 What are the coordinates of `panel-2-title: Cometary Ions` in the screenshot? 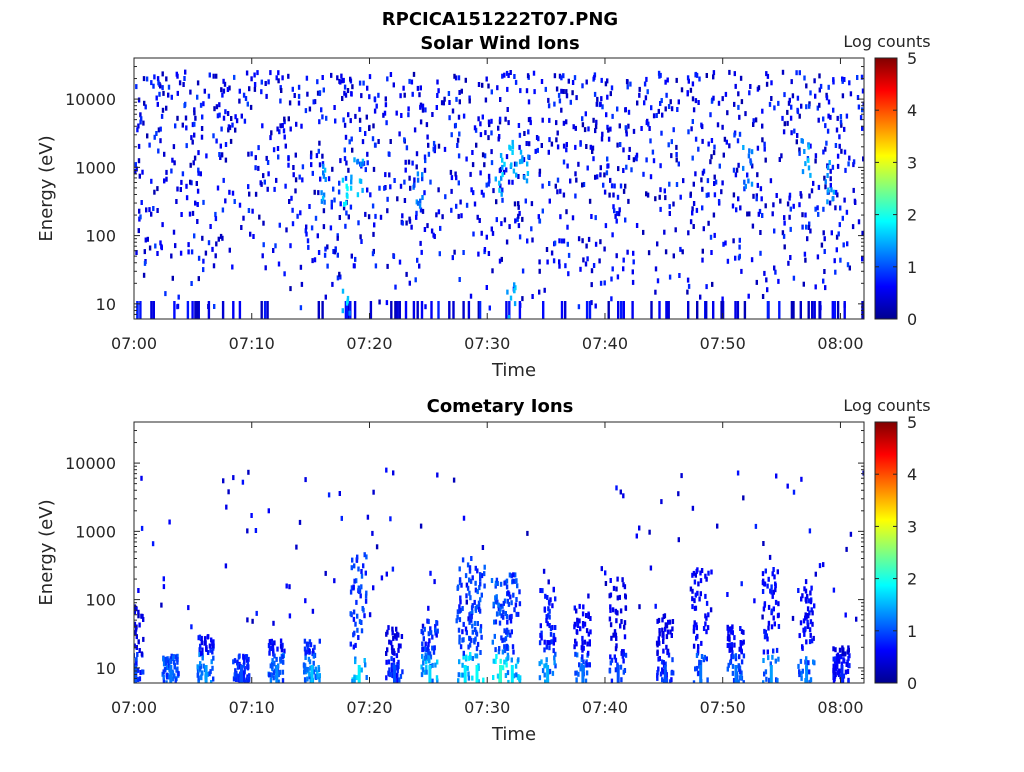 It's located at (500, 406).